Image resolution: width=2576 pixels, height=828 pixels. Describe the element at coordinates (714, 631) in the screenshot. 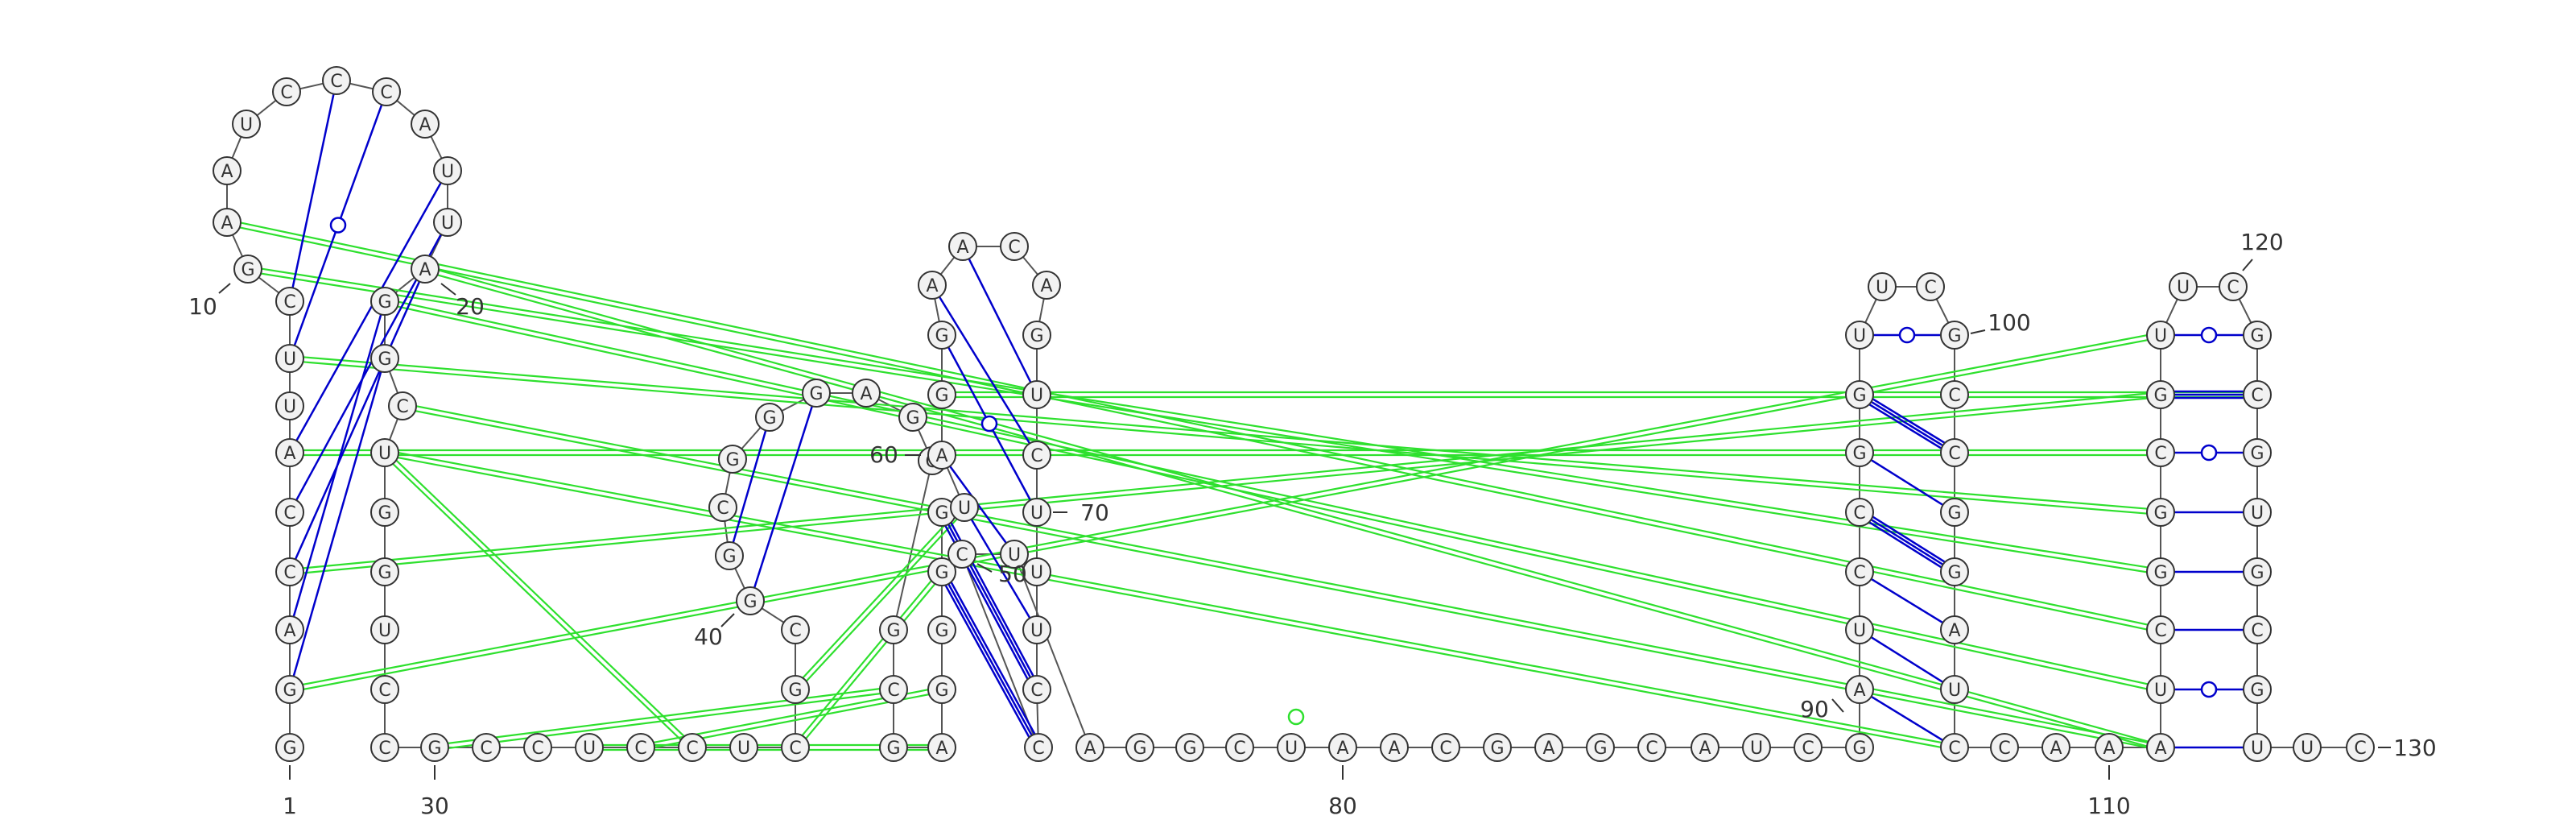

I see `position-number: 40` at that location.